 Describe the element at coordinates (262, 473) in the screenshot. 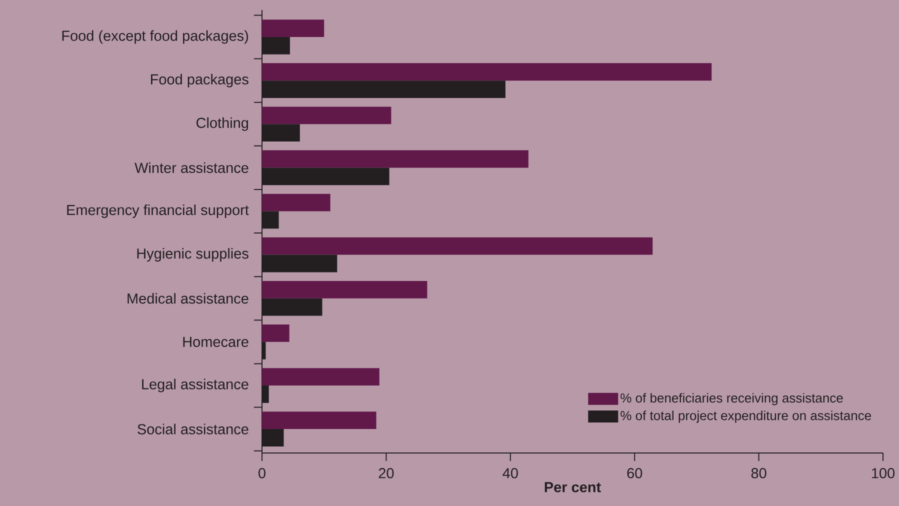

I see `x-tick-label: 0` at that location.